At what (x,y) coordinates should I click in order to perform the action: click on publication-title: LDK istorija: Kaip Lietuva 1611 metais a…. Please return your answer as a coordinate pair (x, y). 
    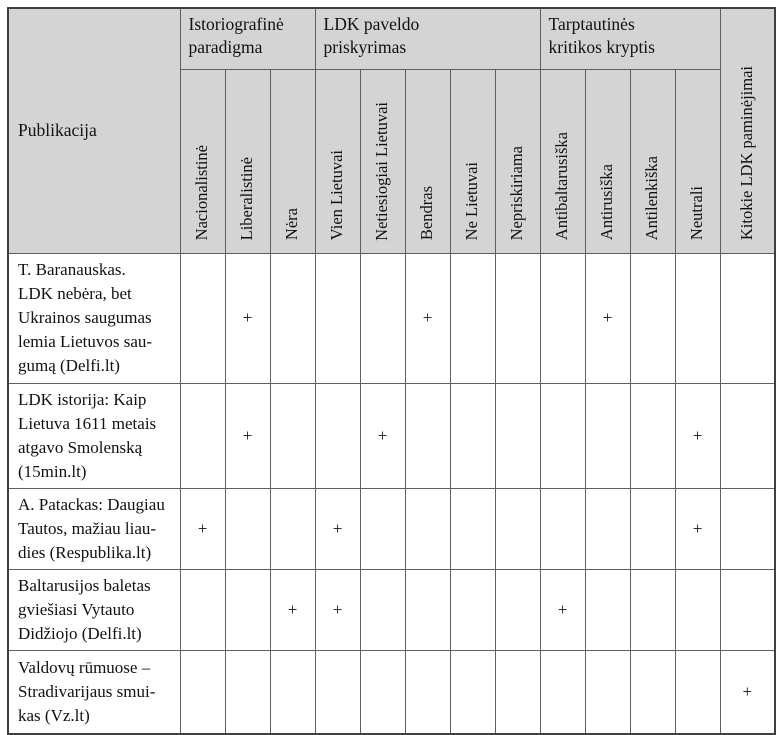
    Looking at the image, I should click on (94, 435).